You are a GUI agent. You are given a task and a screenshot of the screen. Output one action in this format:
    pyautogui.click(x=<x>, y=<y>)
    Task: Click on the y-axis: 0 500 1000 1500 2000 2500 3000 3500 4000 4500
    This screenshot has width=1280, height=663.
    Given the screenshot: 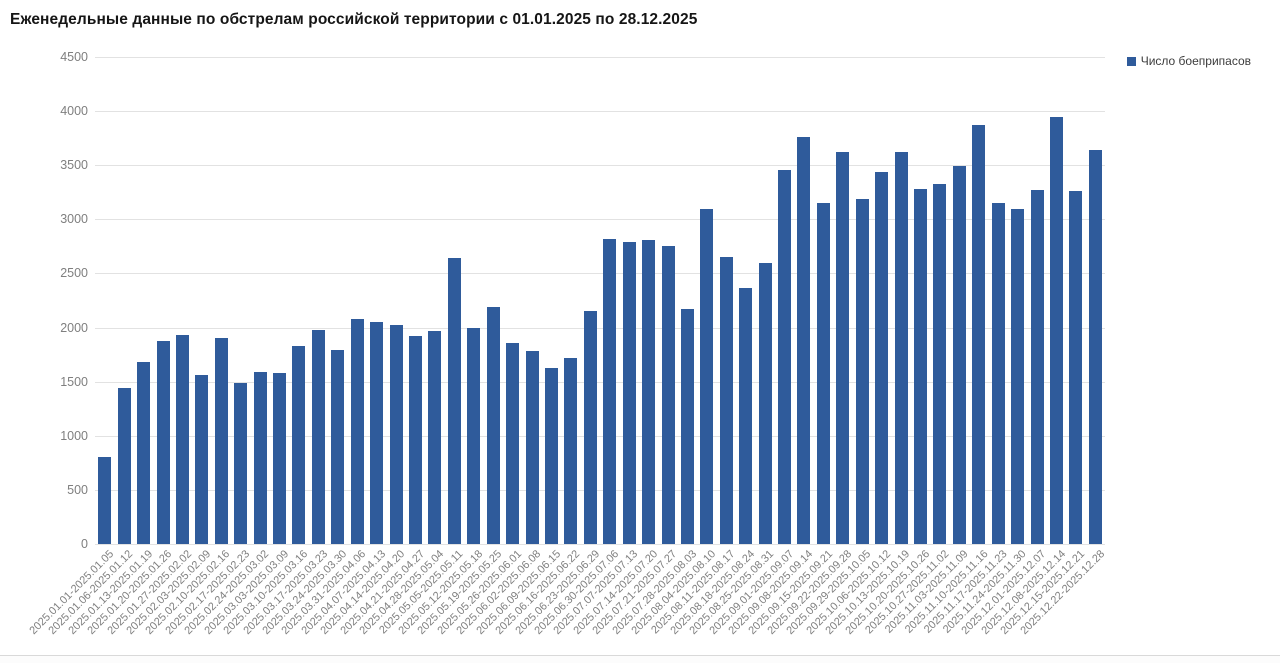 What is the action you would take?
    pyautogui.click(x=44, y=300)
    